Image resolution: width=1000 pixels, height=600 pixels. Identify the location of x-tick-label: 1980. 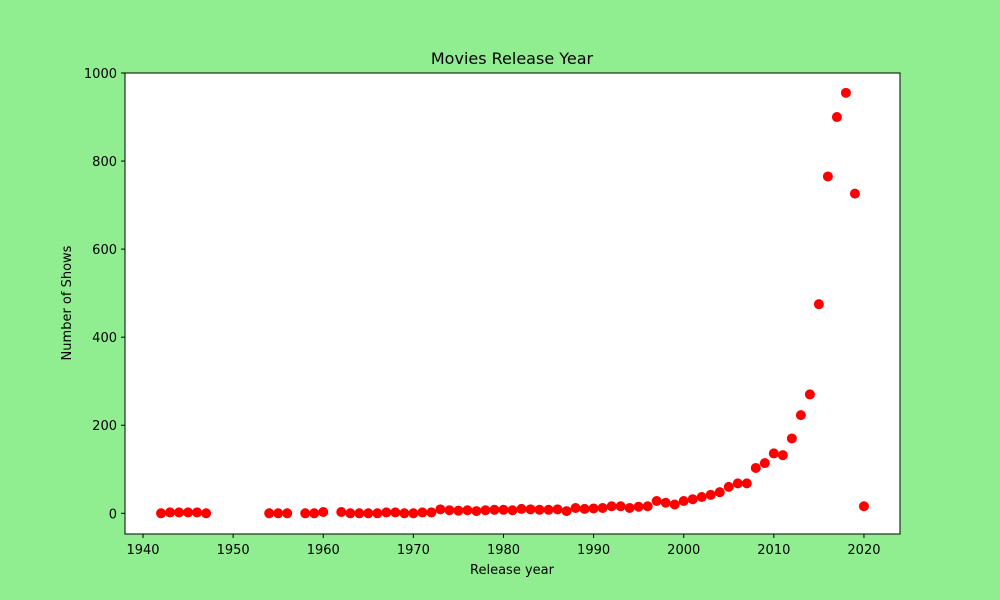
(503, 550).